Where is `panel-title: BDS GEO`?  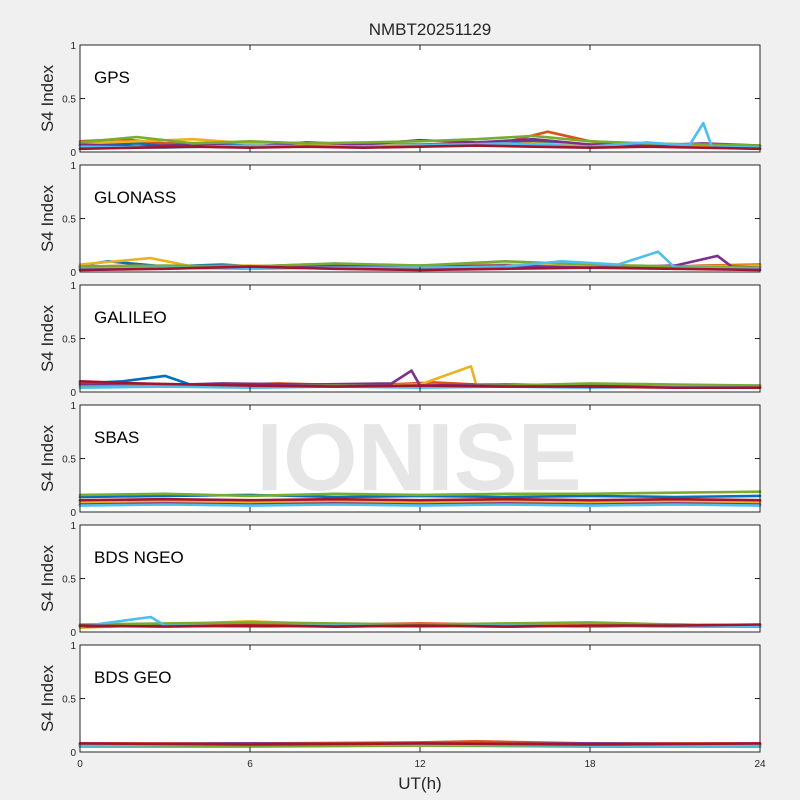
panel-title: BDS GEO is located at coordinates (132, 677).